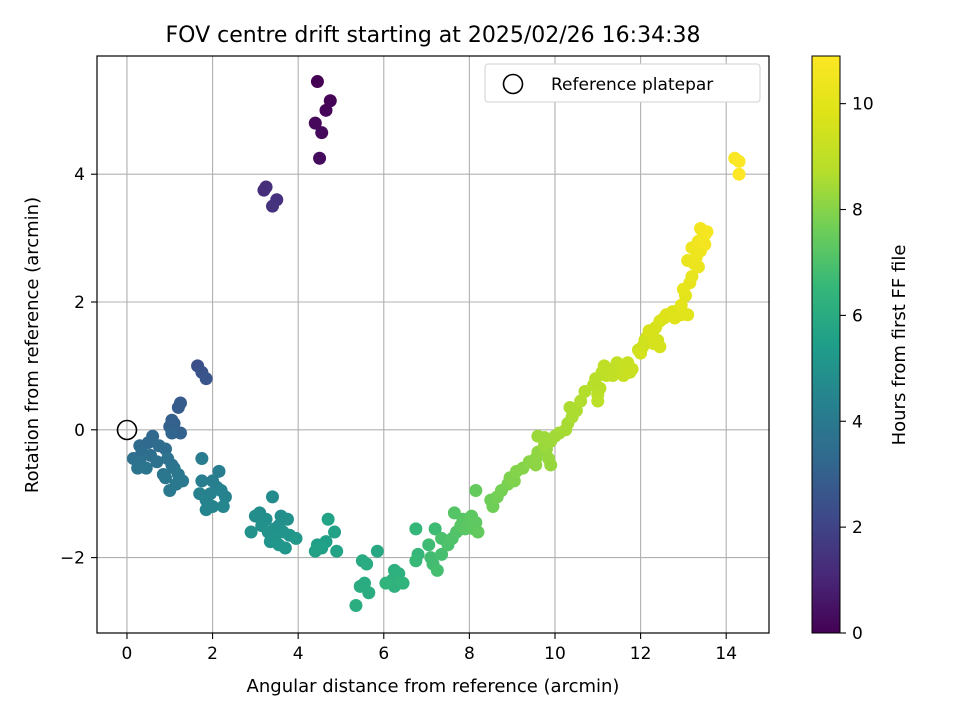 This screenshot has height=720, width=960. I want to click on y-tick-label: 2, so click(79, 303).